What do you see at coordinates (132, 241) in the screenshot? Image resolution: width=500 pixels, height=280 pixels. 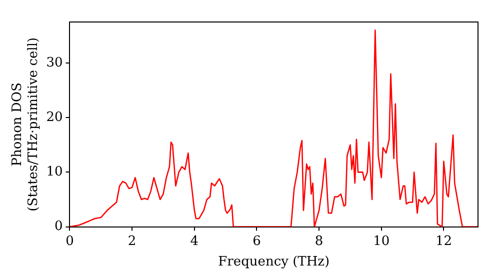 I see `x-tick-label: 2` at bounding box center [132, 241].